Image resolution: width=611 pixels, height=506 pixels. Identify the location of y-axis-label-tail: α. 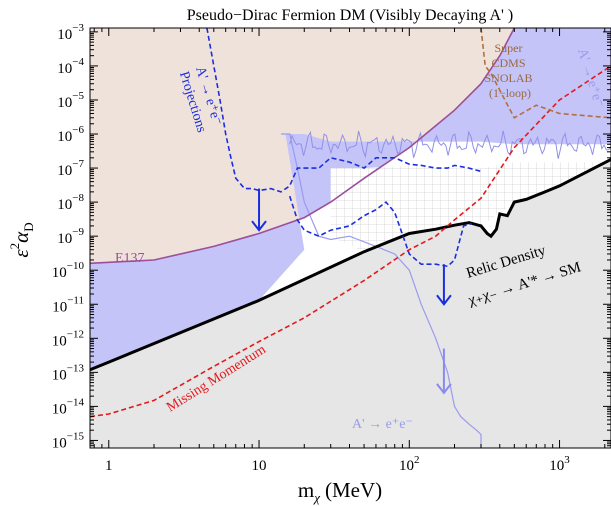
(21, 237).